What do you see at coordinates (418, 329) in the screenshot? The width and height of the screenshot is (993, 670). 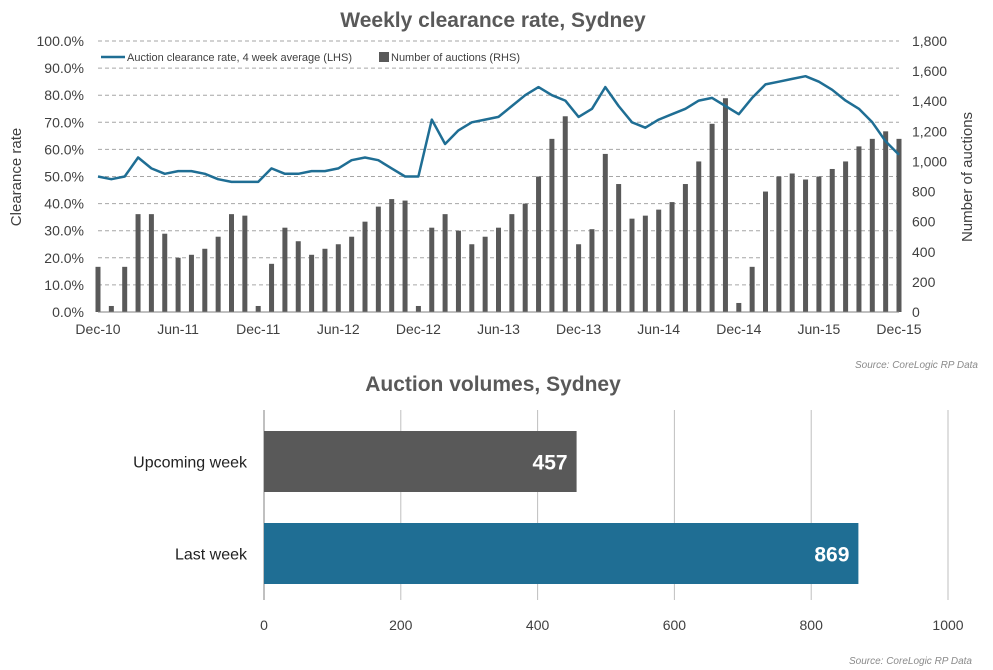 I see `x-tick-label: Dec-12` at bounding box center [418, 329].